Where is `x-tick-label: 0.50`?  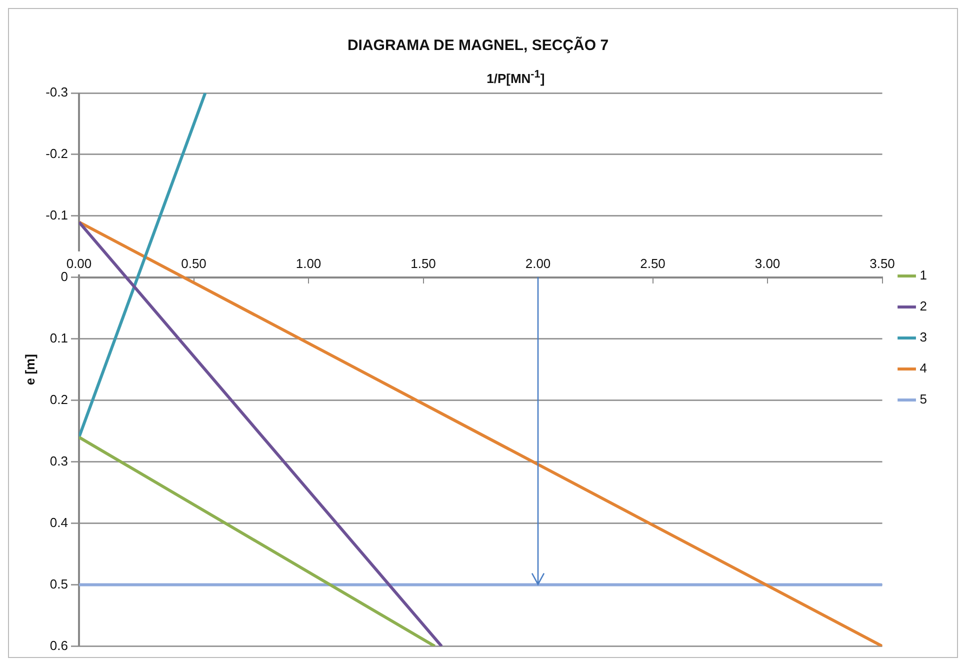 x-tick-label: 0.50 is located at coordinates (193, 263).